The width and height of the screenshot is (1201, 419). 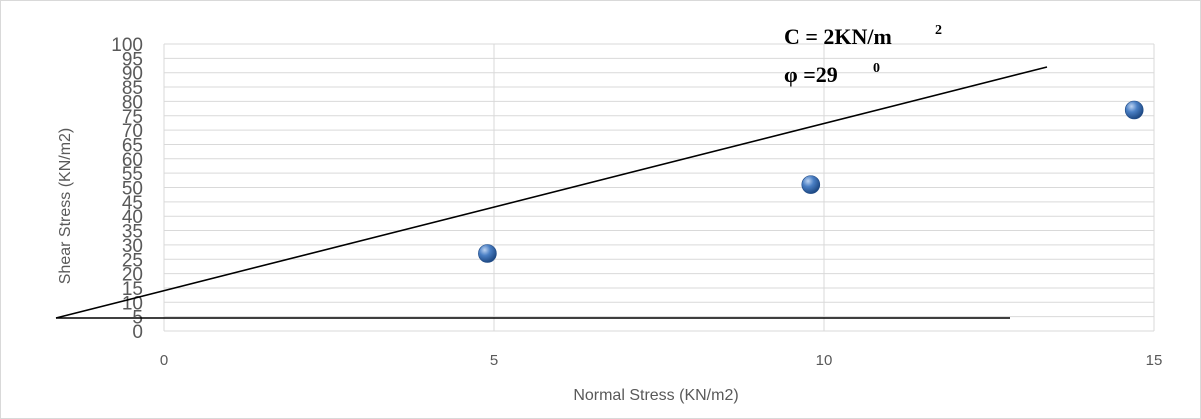 I want to click on y-tick-label: 65, so click(x=132, y=145).